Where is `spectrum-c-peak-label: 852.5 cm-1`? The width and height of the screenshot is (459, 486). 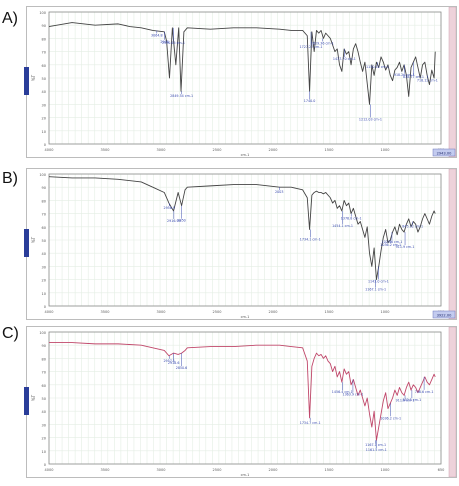 spectrum-c-peak-label: 852.5 cm-1 is located at coordinates (411, 400).